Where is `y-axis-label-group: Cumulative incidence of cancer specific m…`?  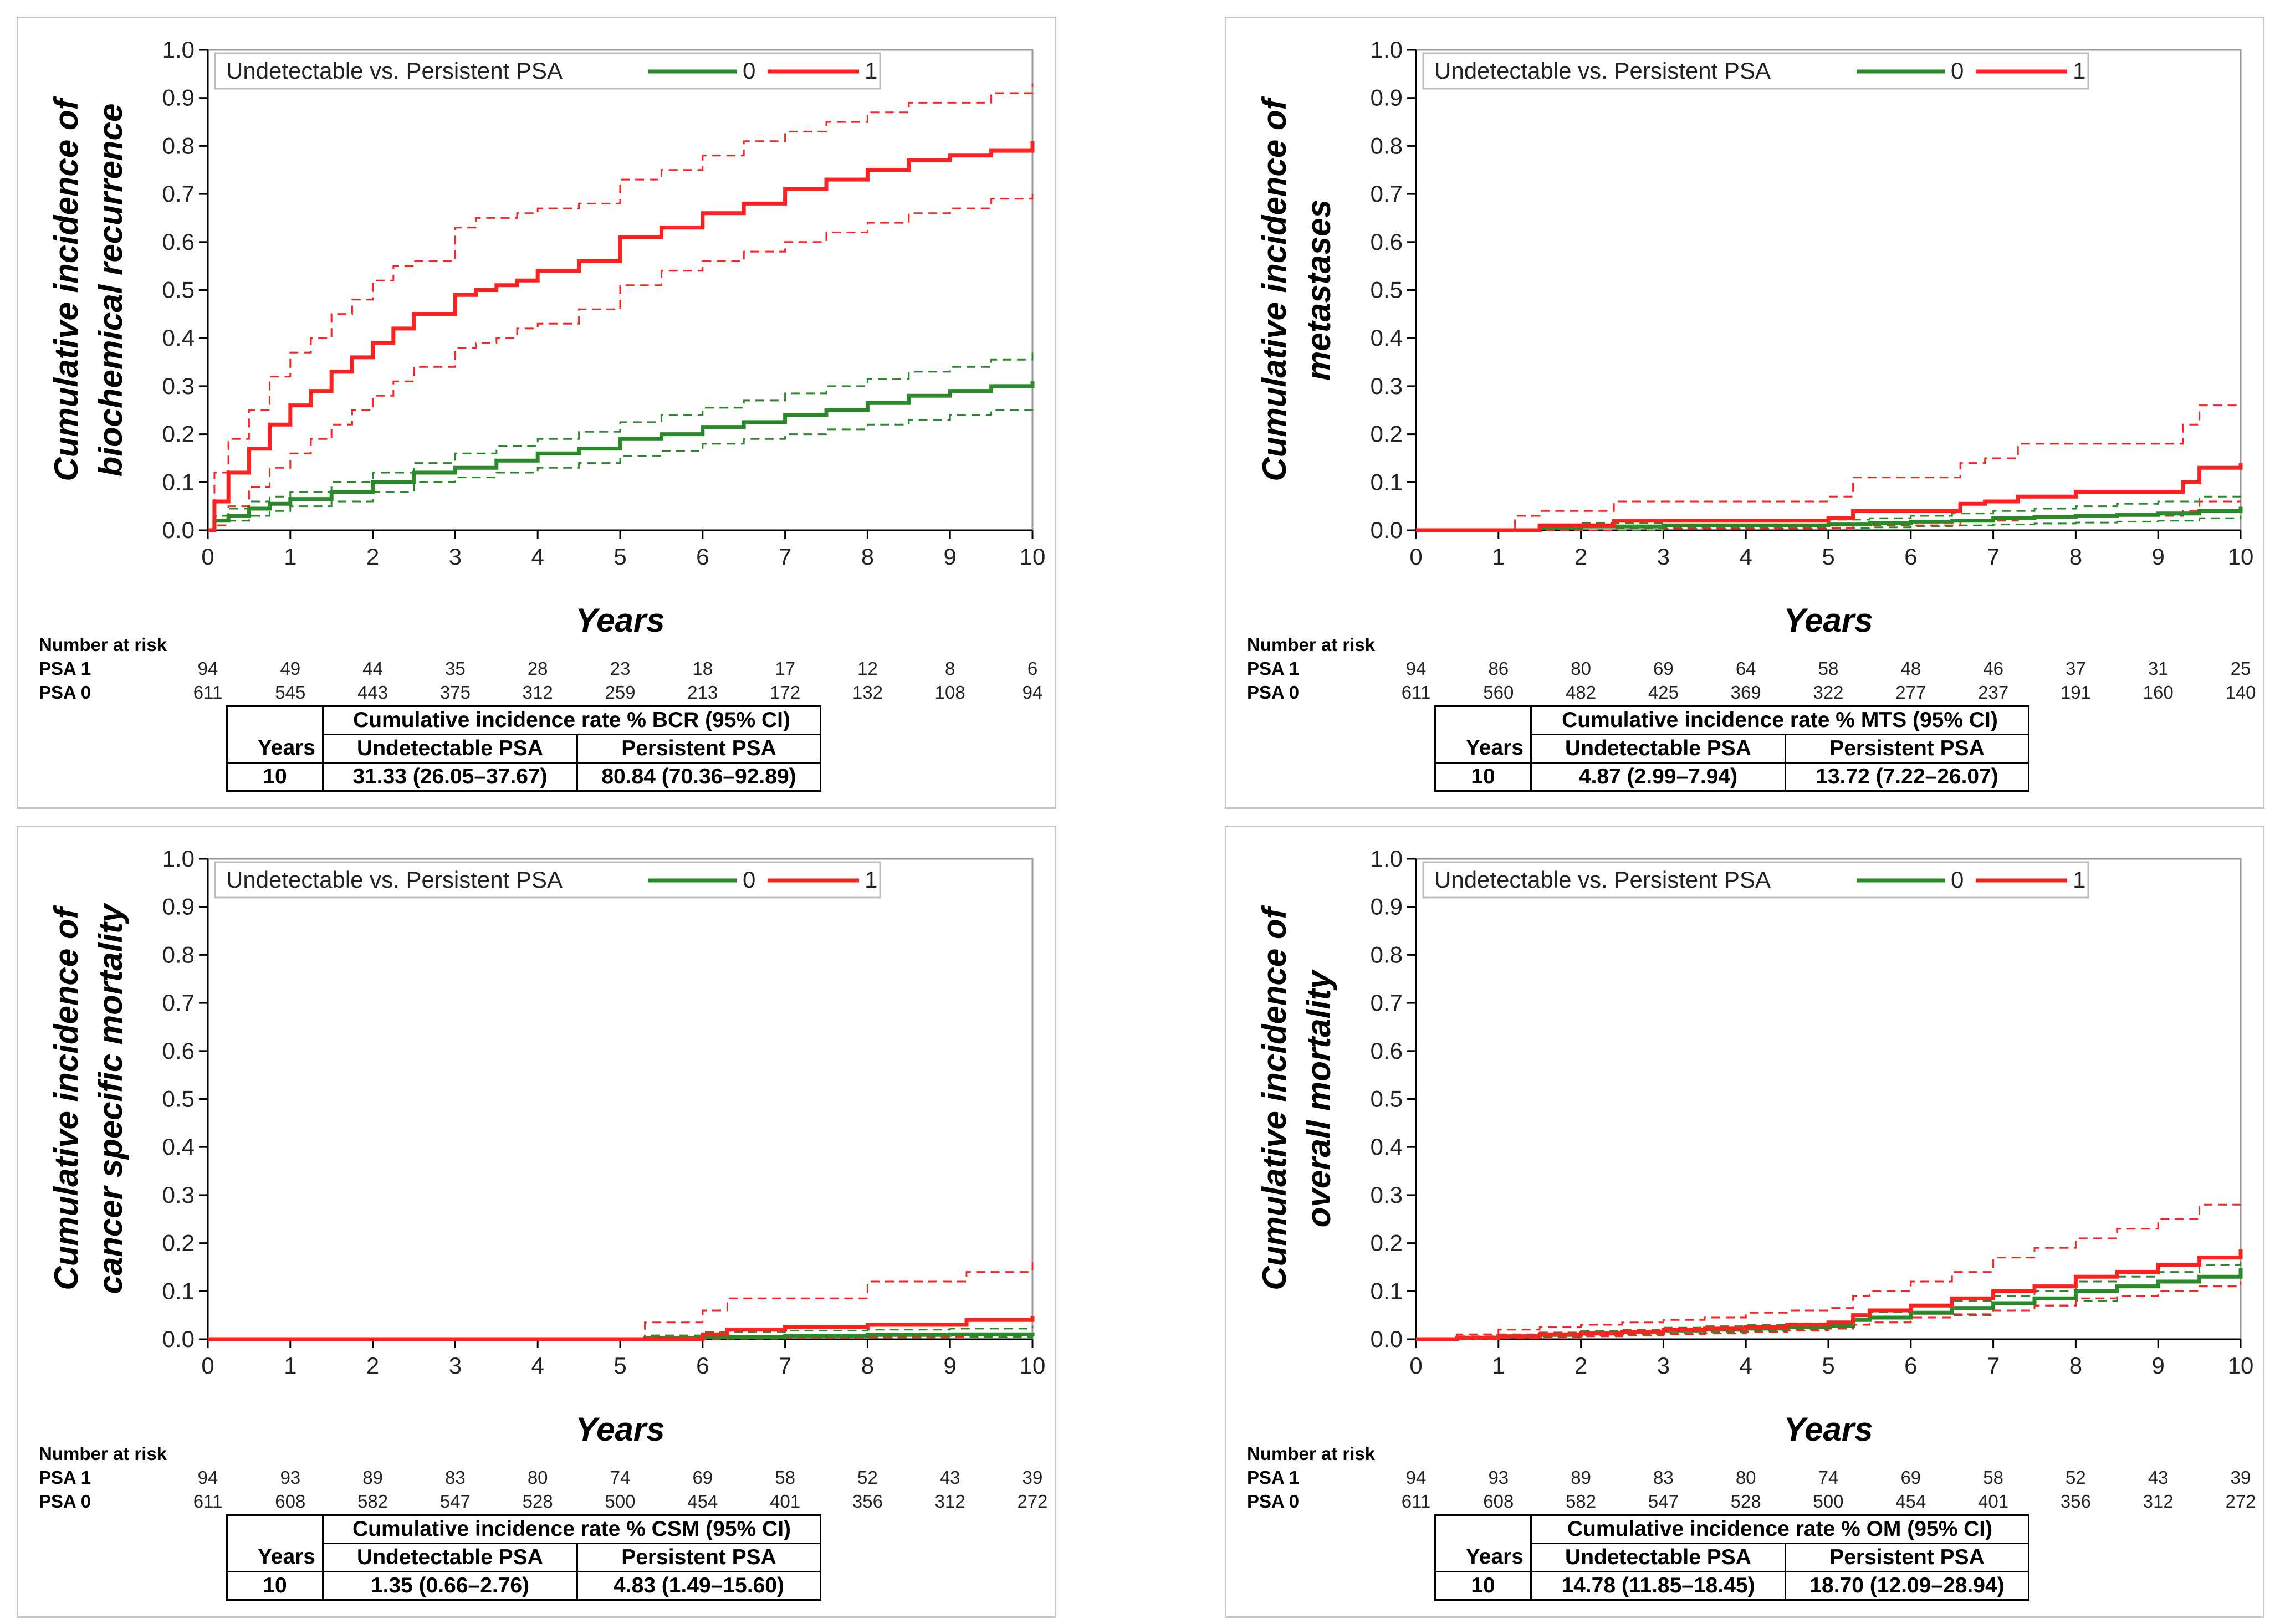 y-axis-label-group: Cumulative incidence of cancer specific m… is located at coordinates (88, 1098).